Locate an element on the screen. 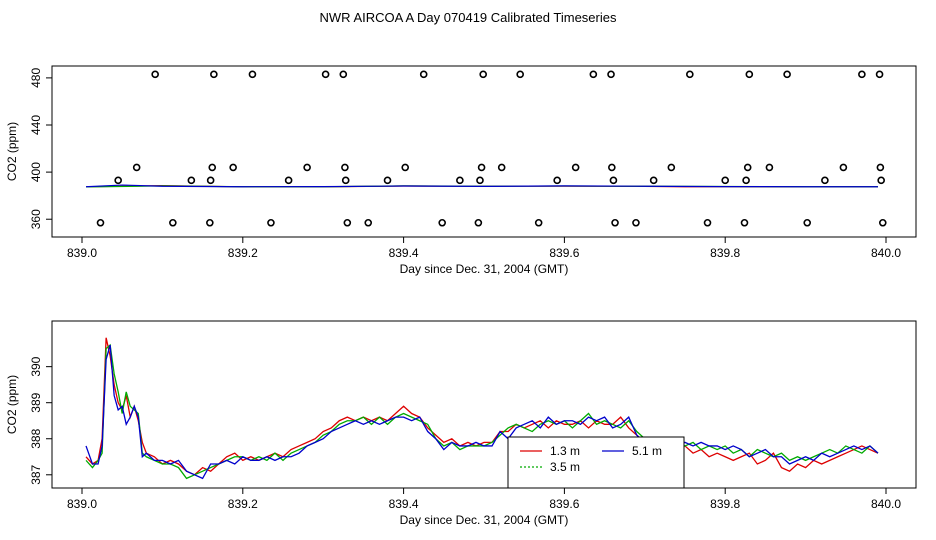 The width and height of the screenshot is (936, 540). legend-label: 5.1 m is located at coordinates (647, 451).